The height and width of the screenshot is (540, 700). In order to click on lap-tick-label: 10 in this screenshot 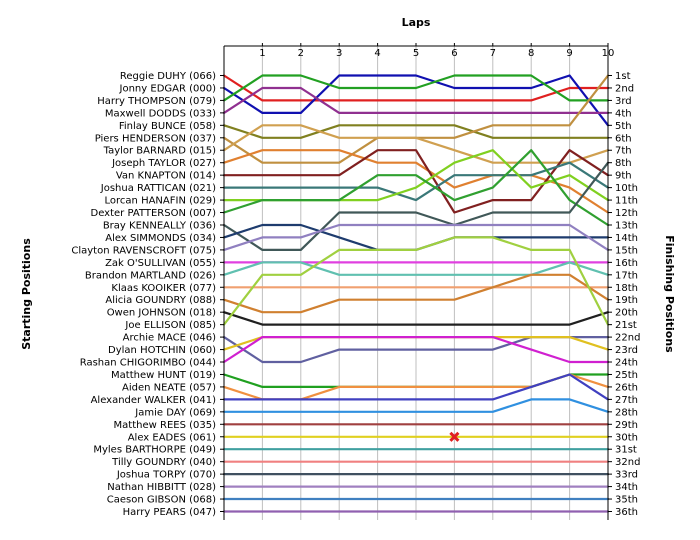, I will do `click(608, 53)`.